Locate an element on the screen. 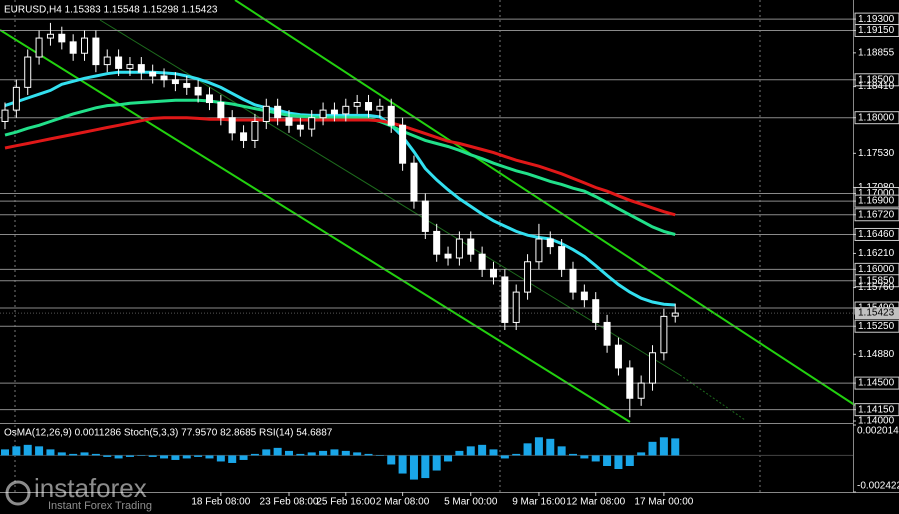  last-price-box is located at coordinates (877, 313).